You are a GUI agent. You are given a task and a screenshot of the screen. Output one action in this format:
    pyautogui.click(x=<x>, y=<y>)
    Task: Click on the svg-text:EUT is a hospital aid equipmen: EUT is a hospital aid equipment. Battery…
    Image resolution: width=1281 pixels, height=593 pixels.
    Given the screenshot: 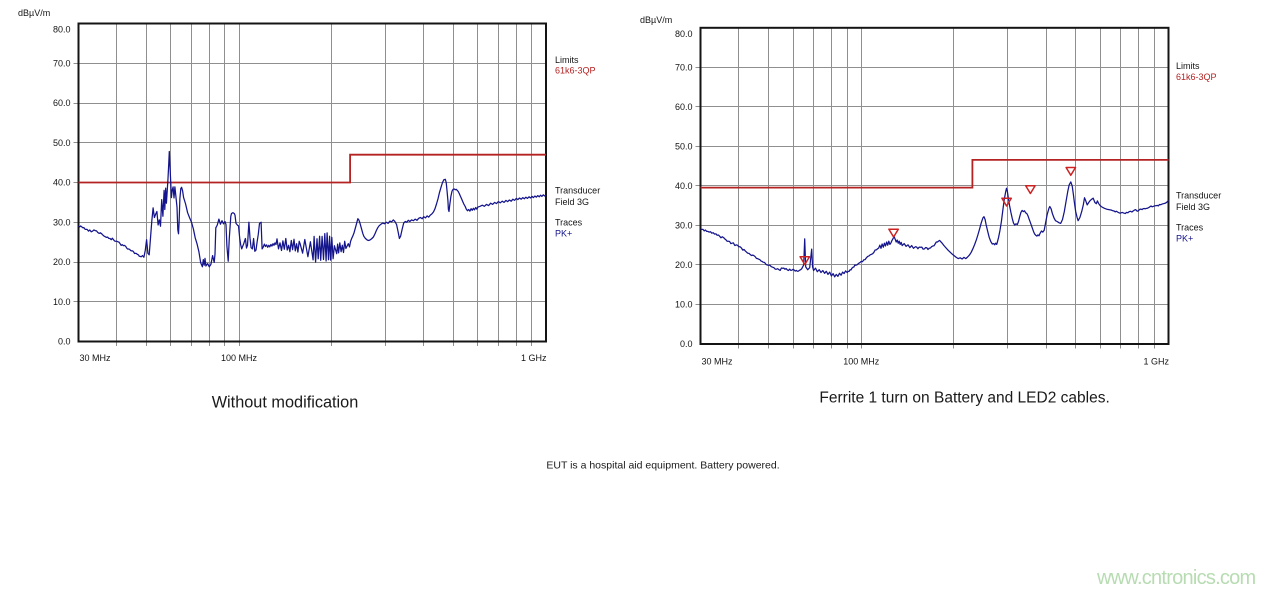 What is the action you would take?
    pyautogui.click(x=662, y=465)
    